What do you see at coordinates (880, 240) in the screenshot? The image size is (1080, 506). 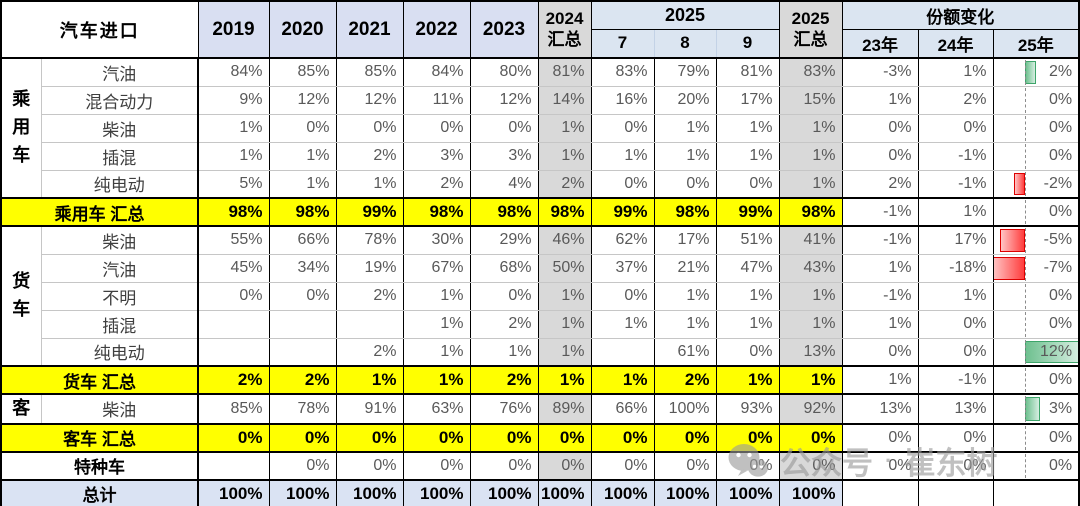 I see `value-cell: -1%` at bounding box center [880, 240].